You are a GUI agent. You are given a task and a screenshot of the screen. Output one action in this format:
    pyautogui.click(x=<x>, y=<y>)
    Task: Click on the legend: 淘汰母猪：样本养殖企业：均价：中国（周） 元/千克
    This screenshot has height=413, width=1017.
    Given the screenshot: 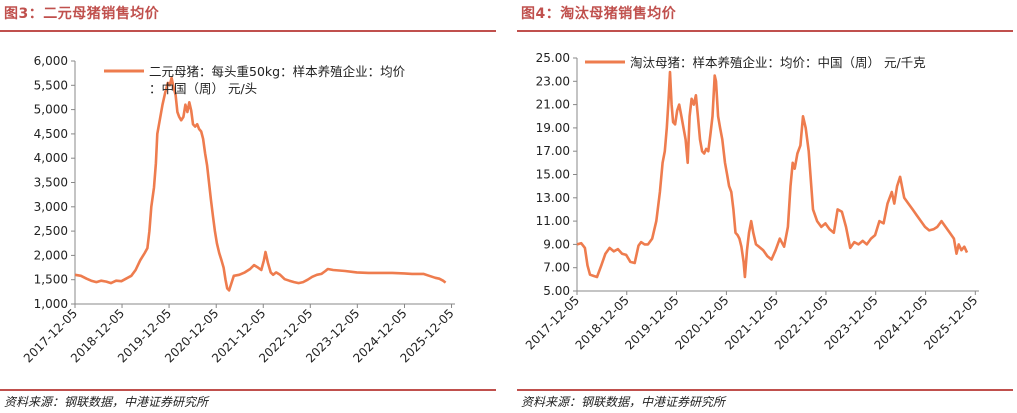 What is the action you would take?
    pyautogui.click(x=755, y=62)
    